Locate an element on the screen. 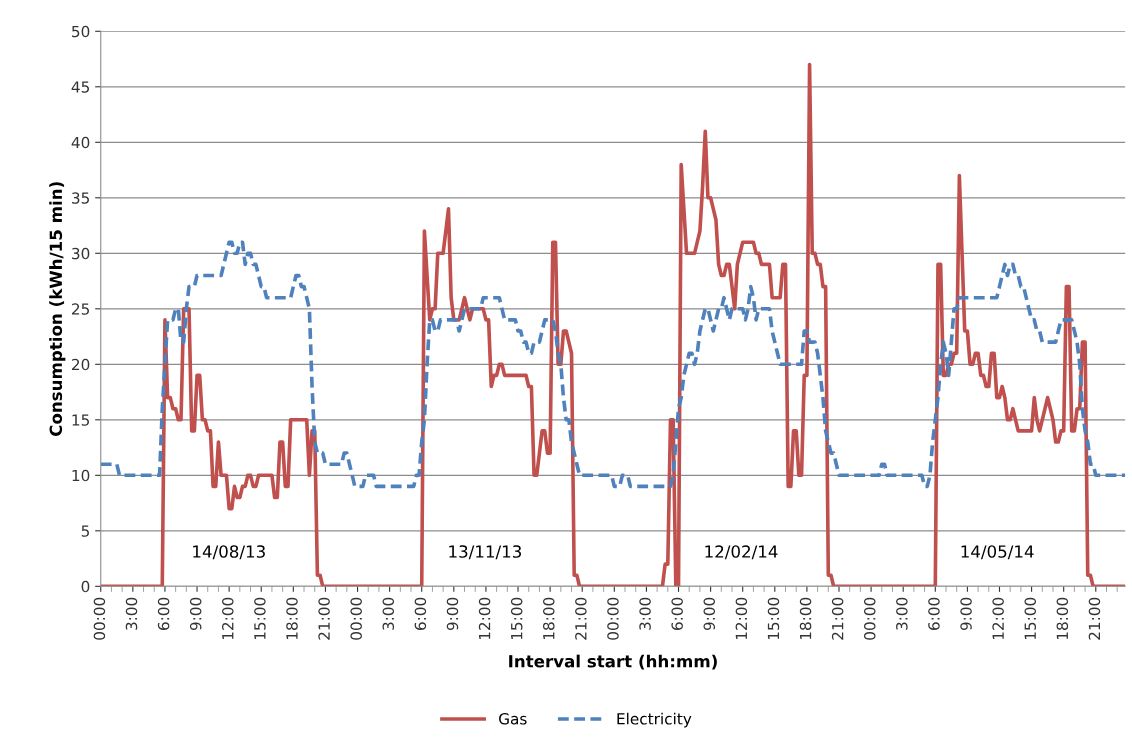  y-tick-label: 0 is located at coordinates (85, 586).